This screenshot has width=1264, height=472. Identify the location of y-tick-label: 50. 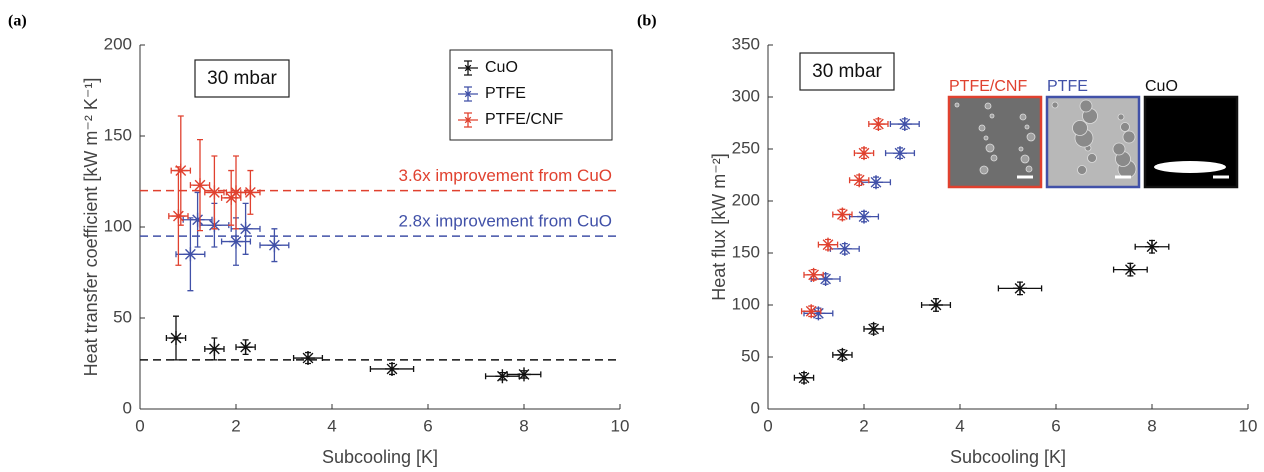
(750, 355).